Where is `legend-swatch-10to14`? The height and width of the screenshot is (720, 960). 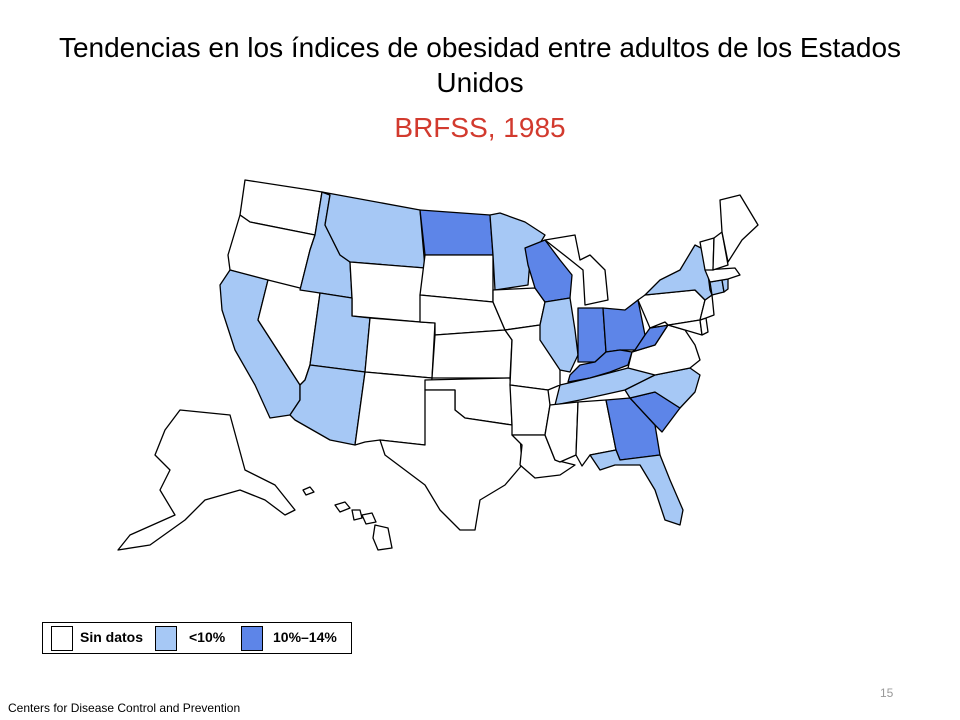 legend-swatch-10to14 is located at coordinates (252, 638).